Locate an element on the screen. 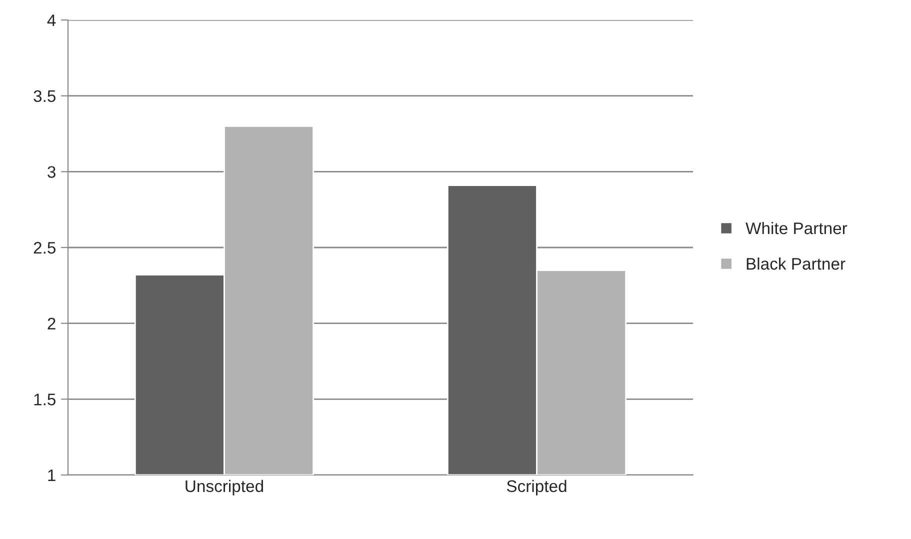 This screenshot has height=539, width=911. x-tick-label: Unscripted is located at coordinates (225, 488).